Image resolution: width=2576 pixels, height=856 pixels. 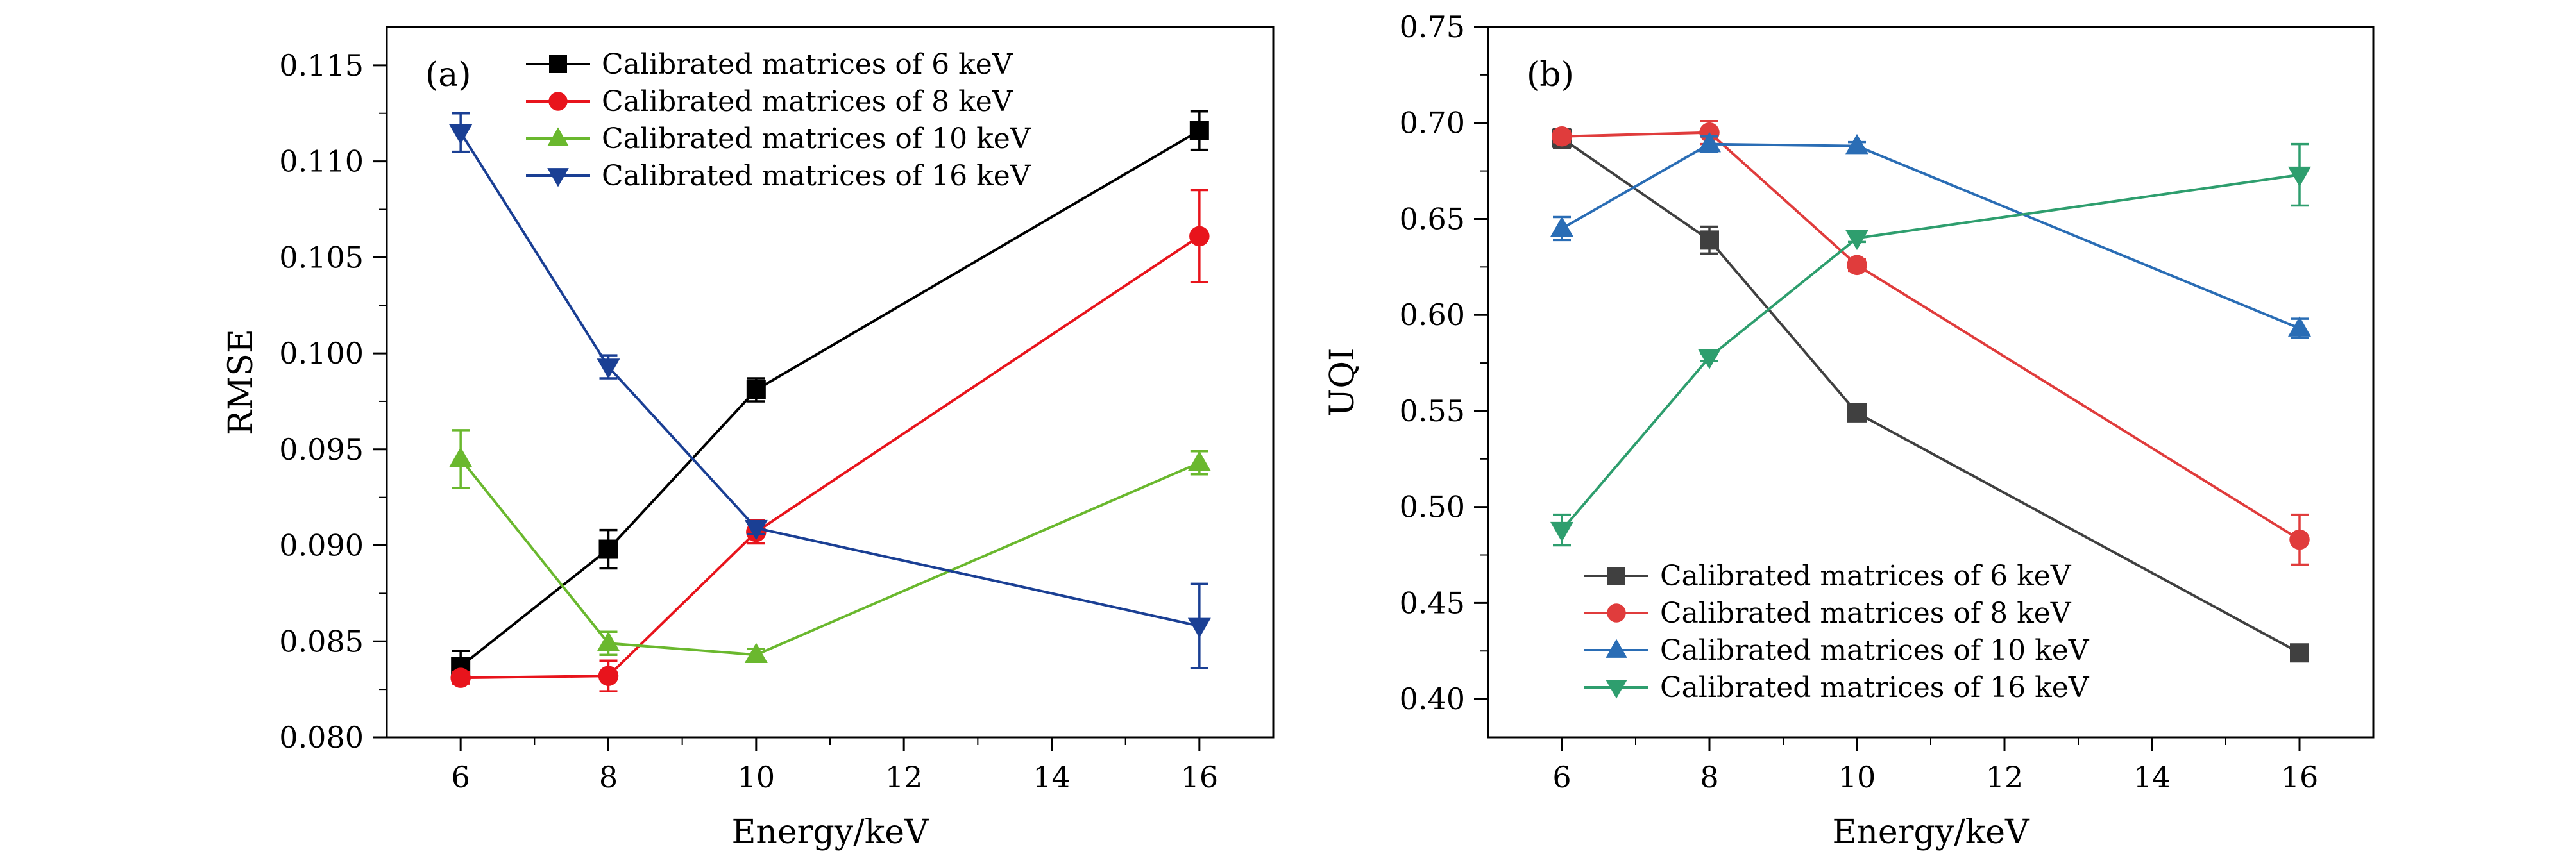 What do you see at coordinates (321, 65) in the screenshot?
I see `panel-a-y-tick-label: 0.115` at bounding box center [321, 65].